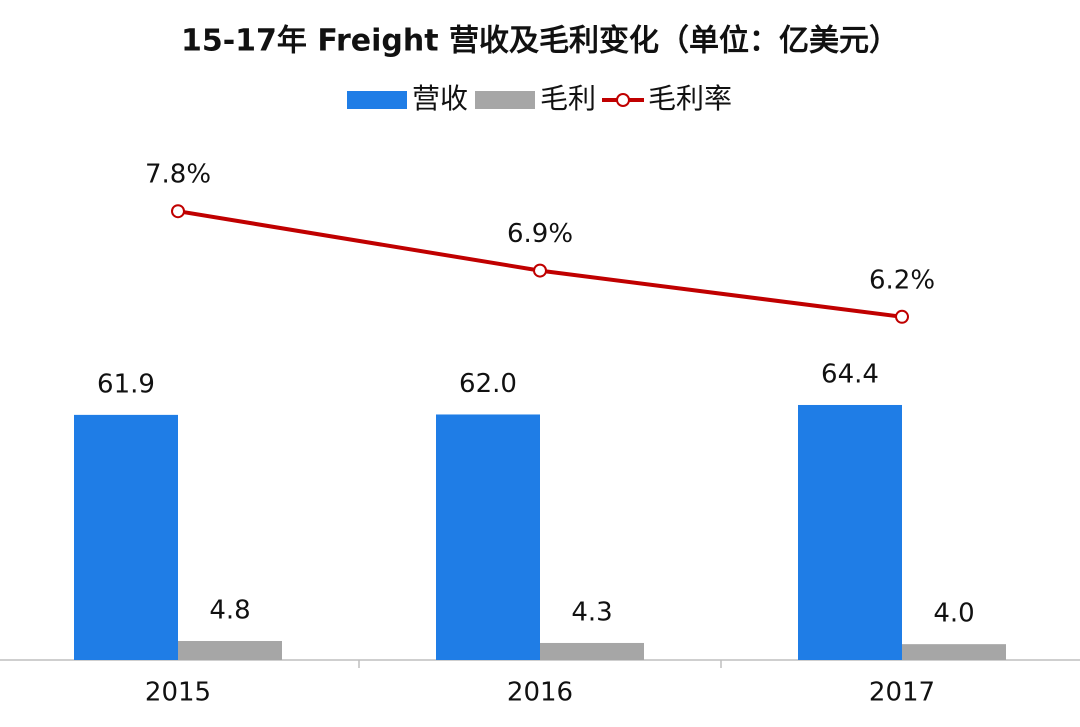  Describe the element at coordinates (488, 384) in the screenshot. I see `value-label: 62.0` at that location.